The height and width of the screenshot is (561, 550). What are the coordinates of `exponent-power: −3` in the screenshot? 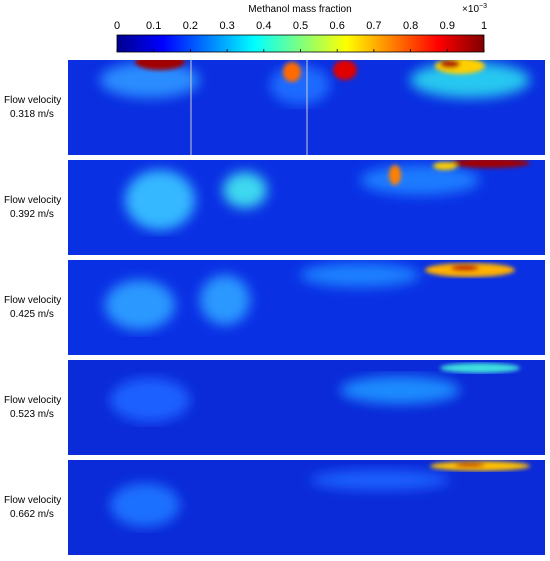 It's located at (483, 6).